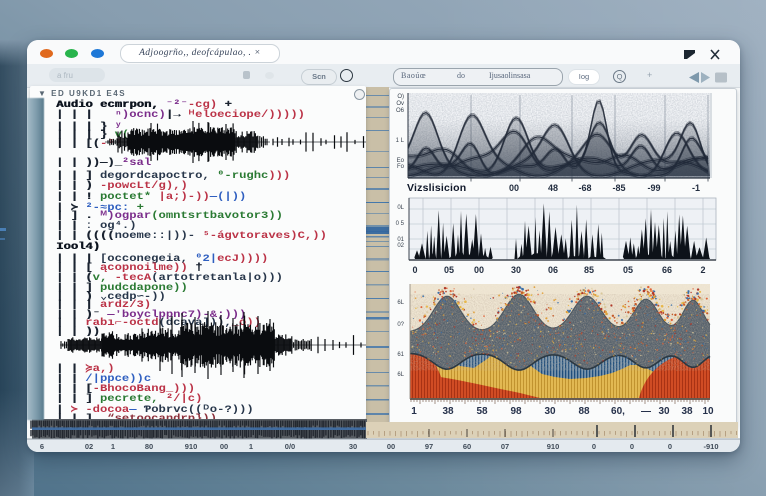  What do you see at coordinates (482, 411) in the screenshot?
I see `svg-text: 58` at bounding box center [482, 411].